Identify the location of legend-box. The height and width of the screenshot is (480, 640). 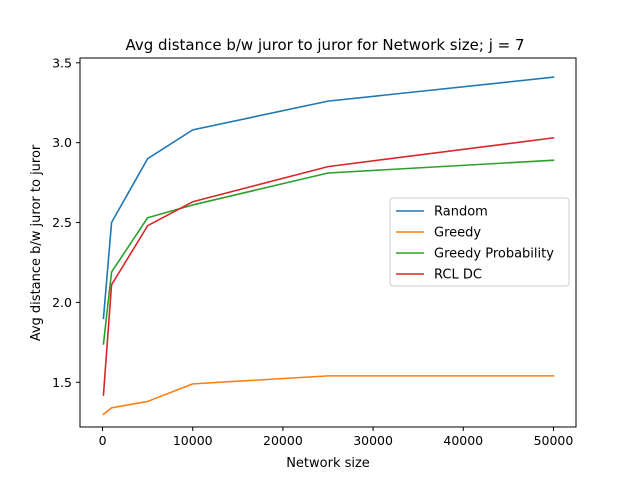
(479, 242).